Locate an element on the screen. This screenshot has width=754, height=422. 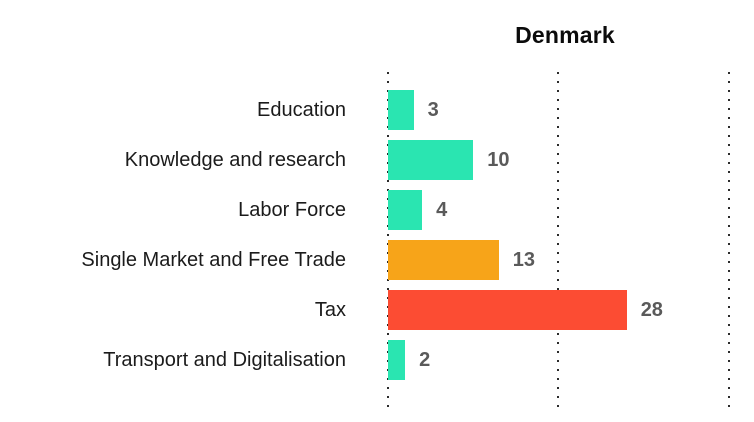
category-label: Knowledge and research is located at coordinates (235, 159).